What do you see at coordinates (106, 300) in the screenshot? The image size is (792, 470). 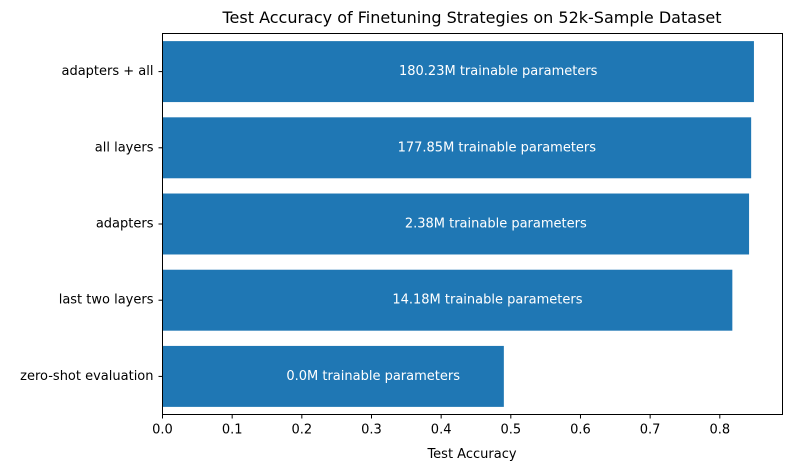 I see `y-tick-label: last two layers` at bounding box center [106, 300].